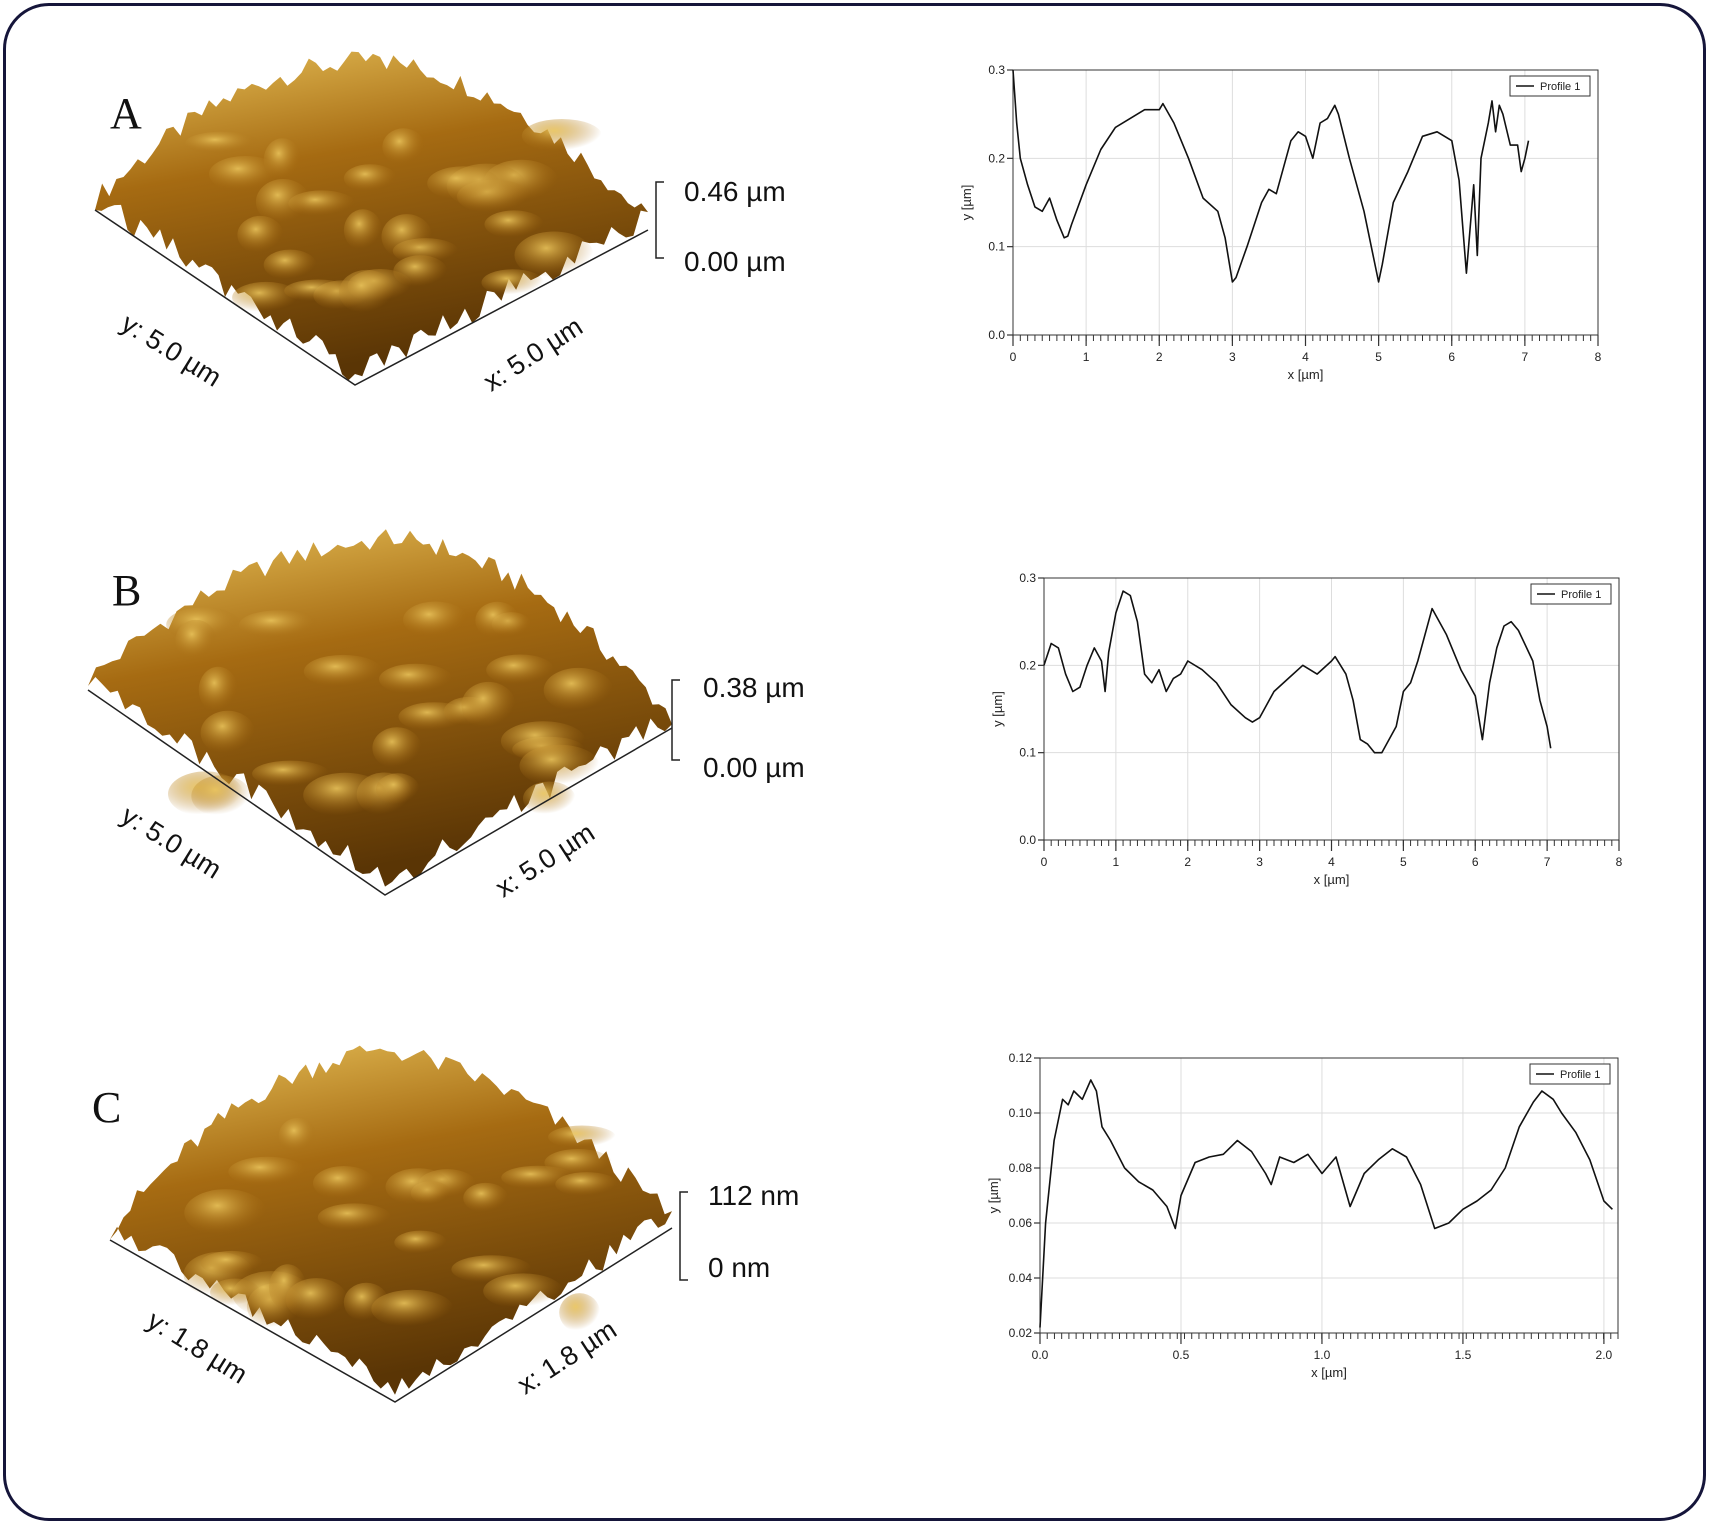  I want to click on panel-letter-b: B, so click(127, 590).